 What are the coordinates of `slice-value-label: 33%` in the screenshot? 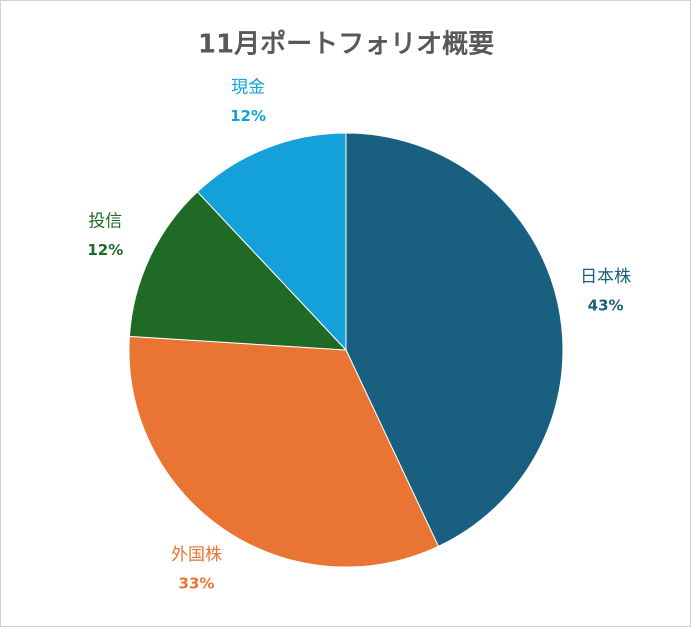 It's located at (197, 584).